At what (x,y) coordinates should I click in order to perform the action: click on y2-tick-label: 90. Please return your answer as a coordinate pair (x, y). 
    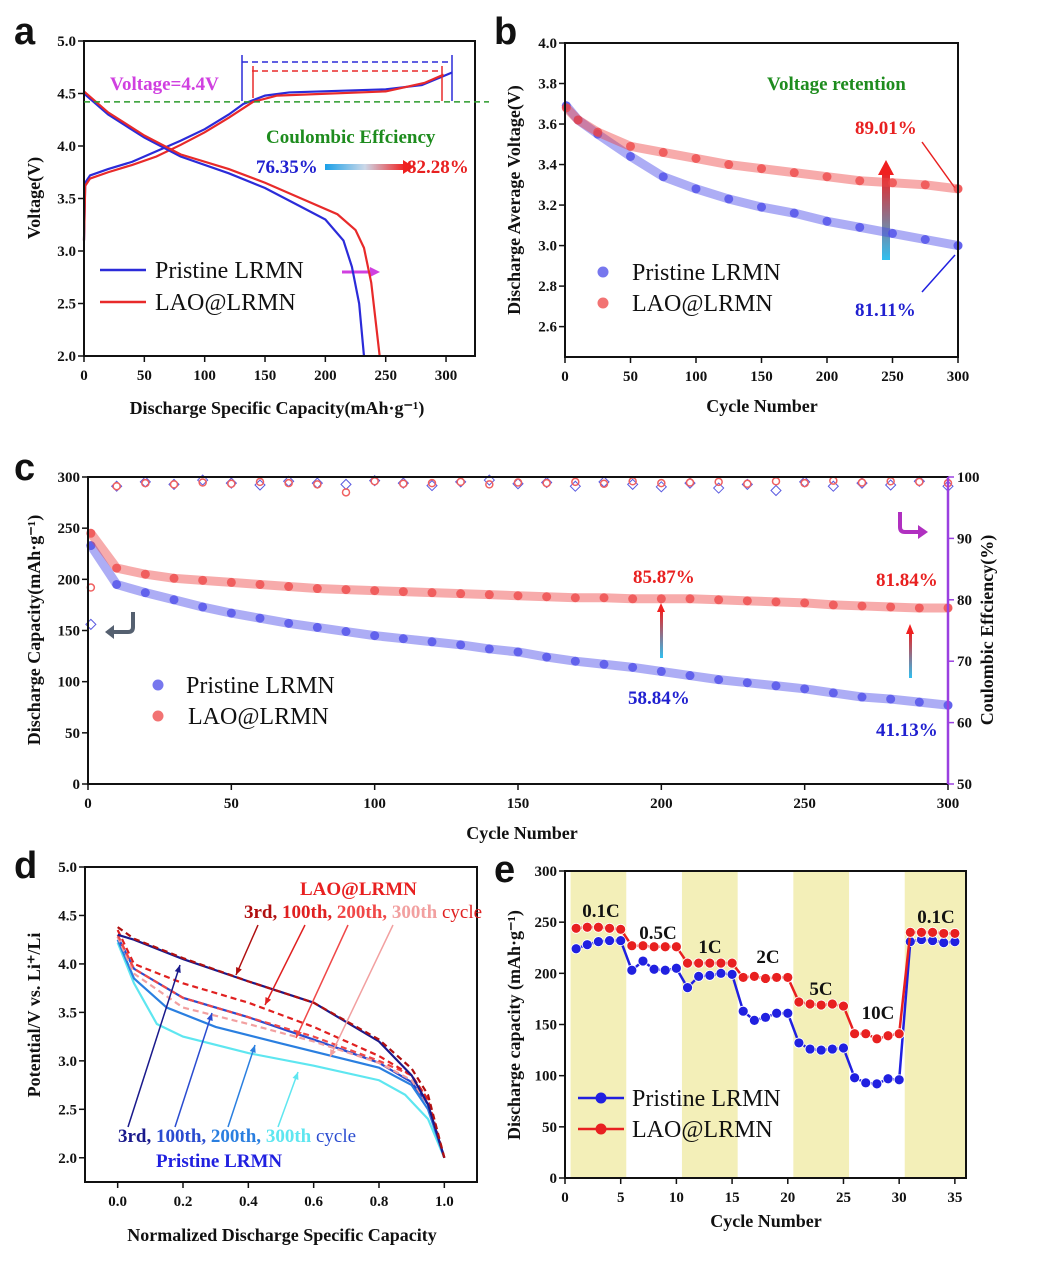
    Looking at the image, I should click on (964, 539).